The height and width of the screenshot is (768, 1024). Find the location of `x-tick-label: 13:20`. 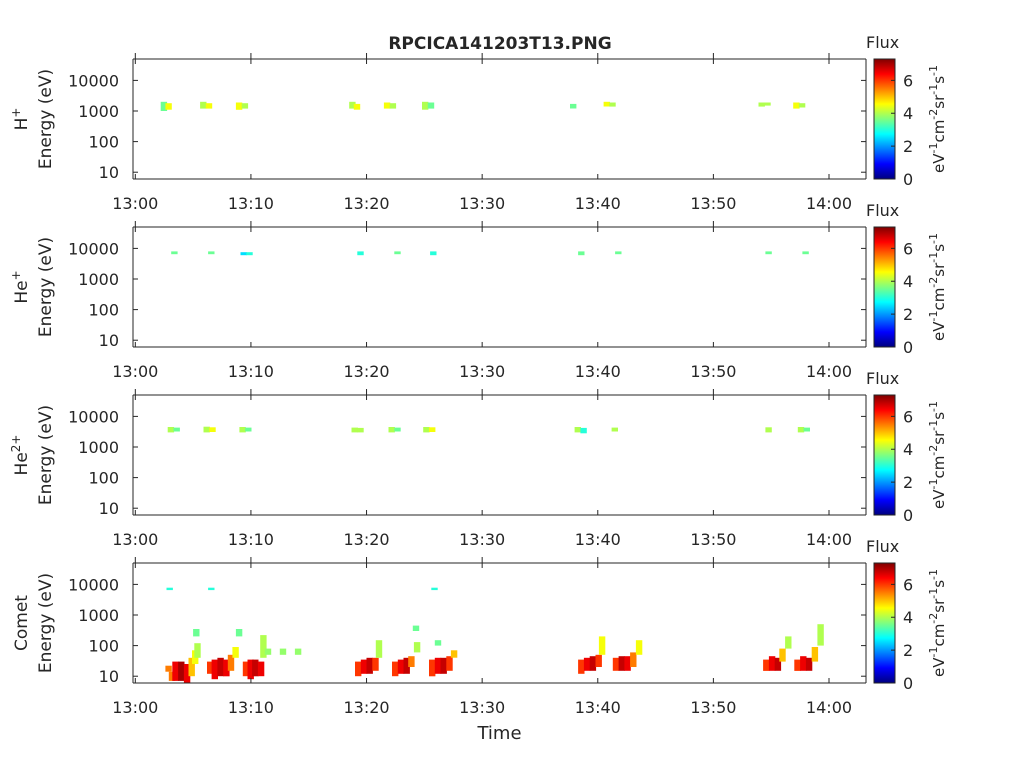

x-tick-label: 13:20 is located at coordinates (366, 203).